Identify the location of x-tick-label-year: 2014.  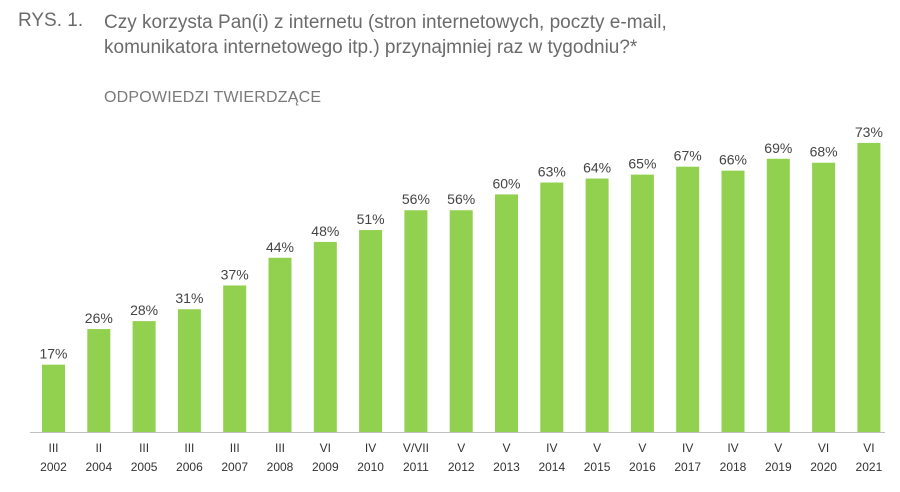
(551, 467).